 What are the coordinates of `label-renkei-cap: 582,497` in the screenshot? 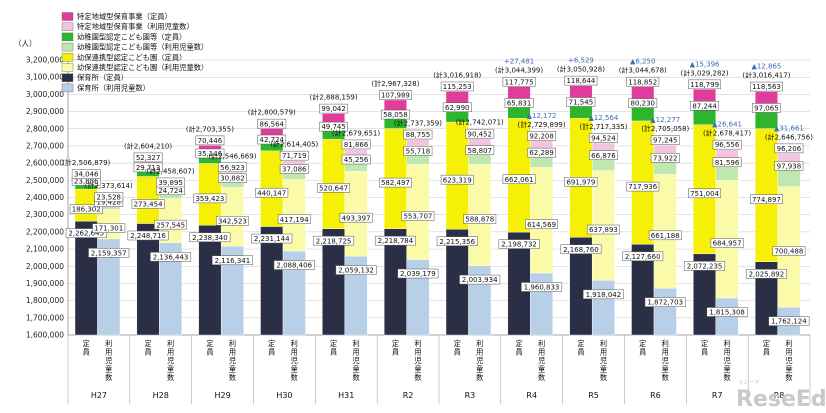 It's located at (395, 183).